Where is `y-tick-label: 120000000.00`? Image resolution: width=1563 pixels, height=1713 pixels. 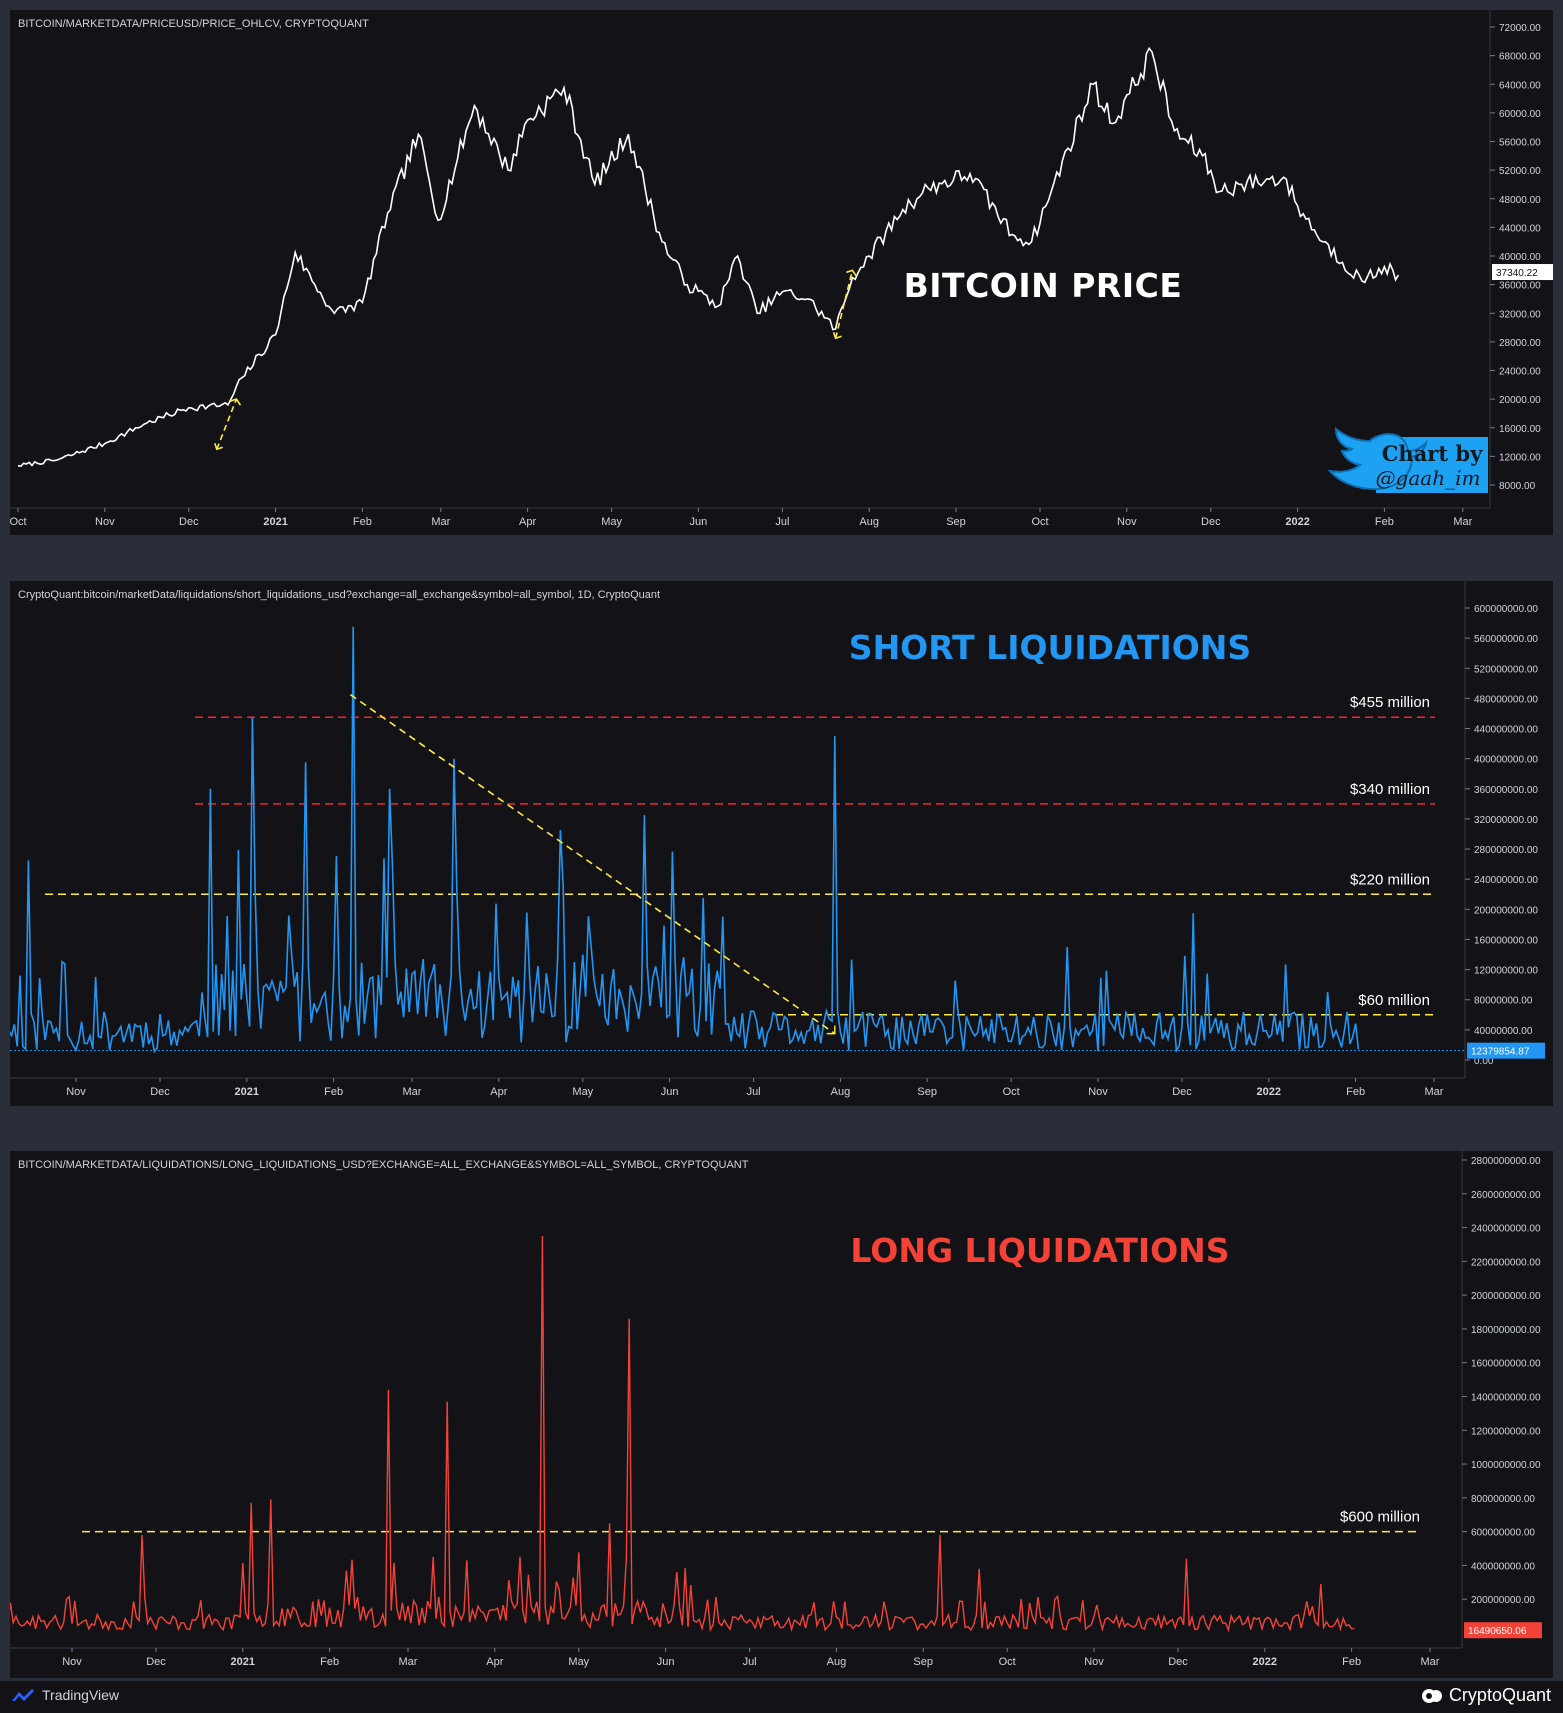
y-tick-label: 120000000.00 is located at coordinates (1506, 971).